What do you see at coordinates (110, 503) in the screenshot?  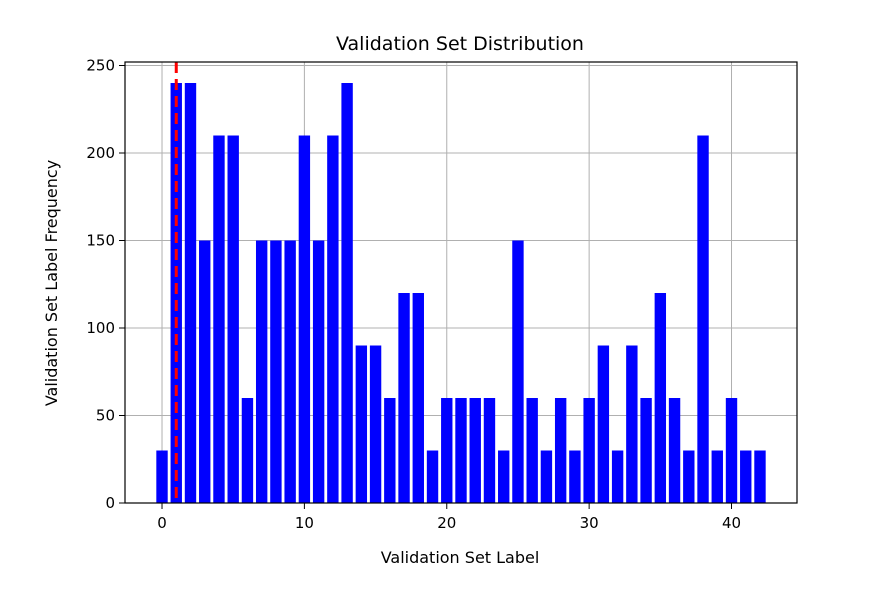 I see `y-tick-label: 0` at bounding box center [110, 503].